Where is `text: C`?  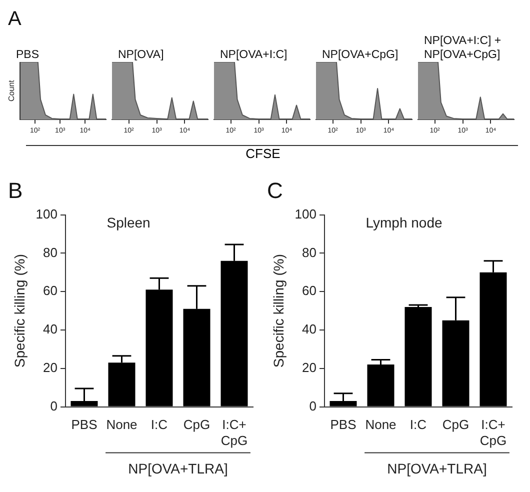 text: C is located at coordinates (275, 191).